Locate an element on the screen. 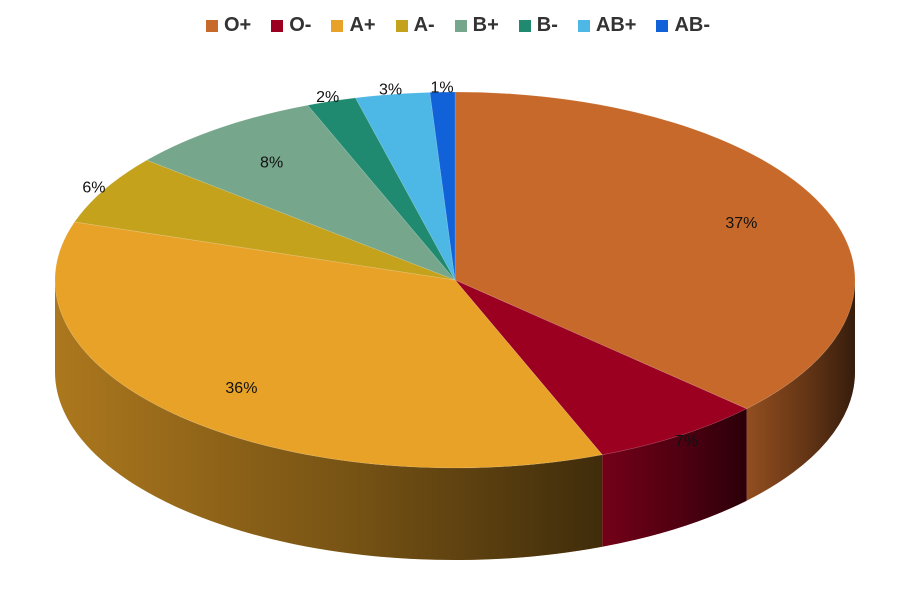 The image size is (916, 595). pie-slice-B- is located at coordinates (381, 189).